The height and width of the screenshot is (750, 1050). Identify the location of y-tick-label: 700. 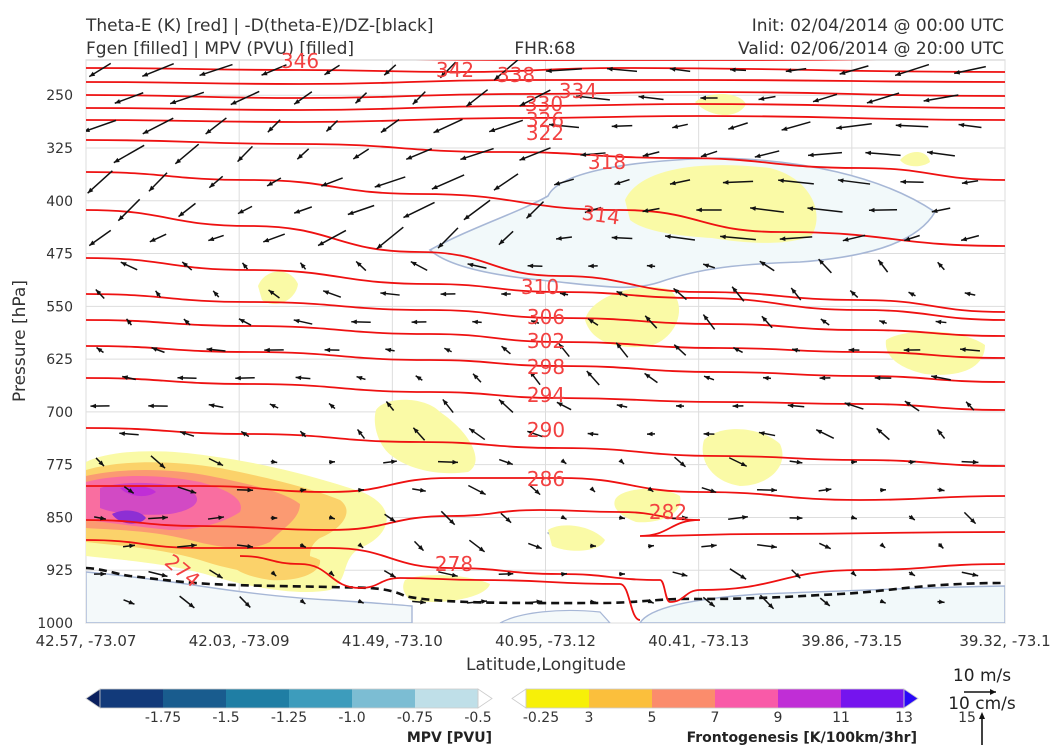
(59, 413).